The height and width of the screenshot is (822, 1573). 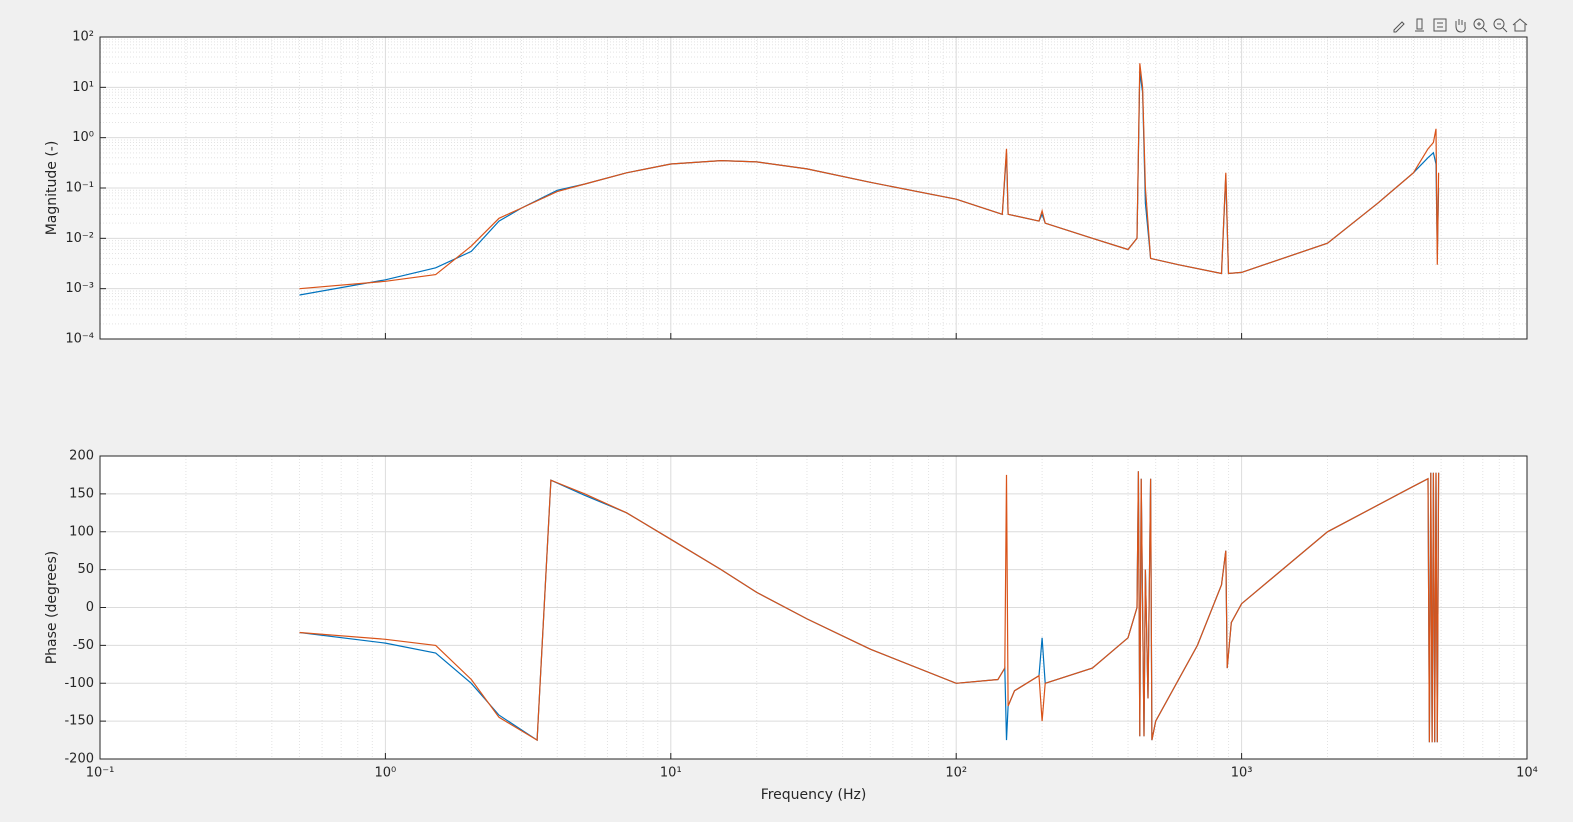 I want to click on y-tick-label: 100, so click(x=81, y=531).